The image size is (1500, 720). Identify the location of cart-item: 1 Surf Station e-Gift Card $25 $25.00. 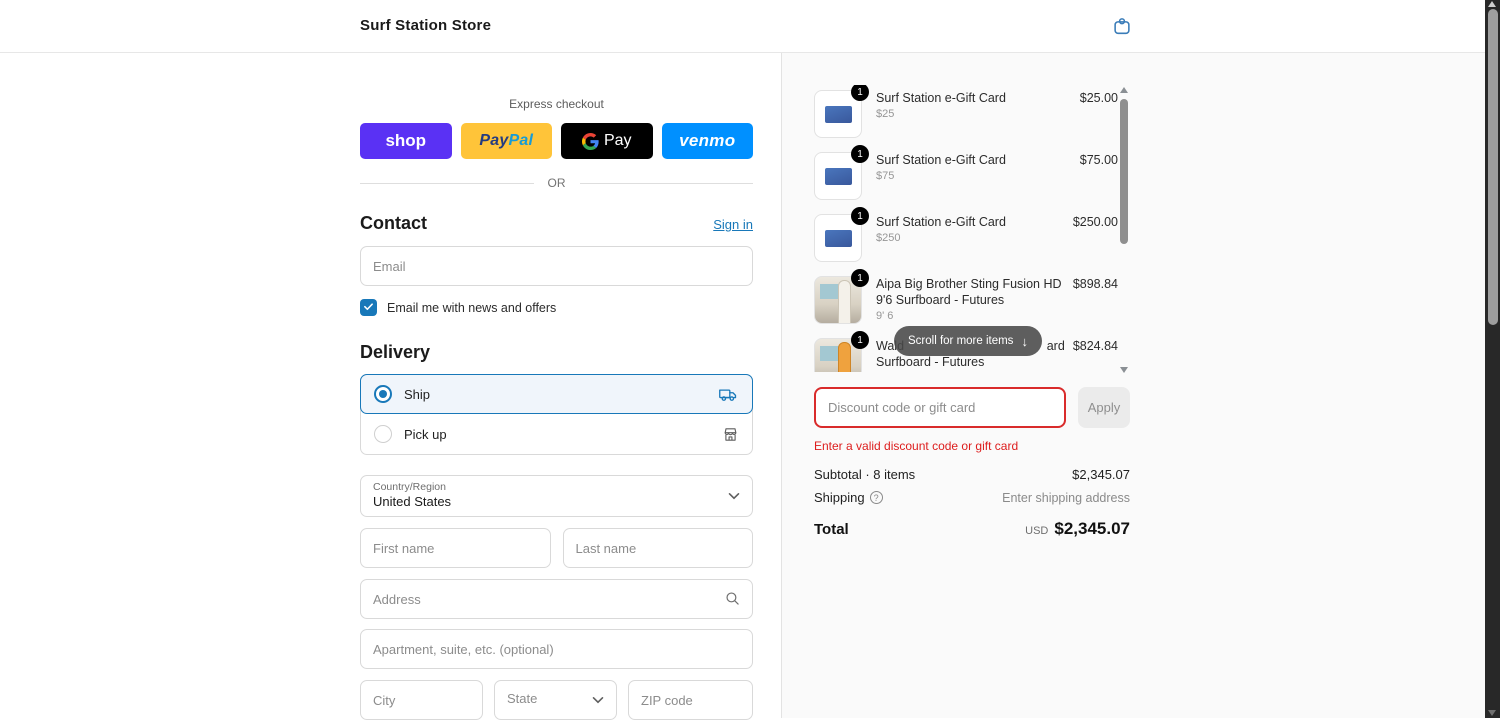
(966, 111).